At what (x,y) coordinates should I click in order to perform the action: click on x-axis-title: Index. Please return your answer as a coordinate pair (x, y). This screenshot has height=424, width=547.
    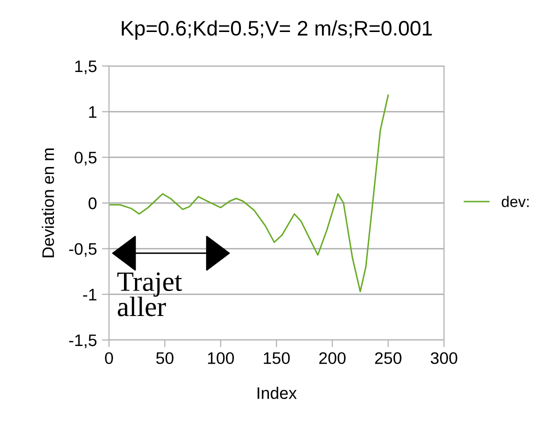
    Looking at the image, I should click on (277, 393).